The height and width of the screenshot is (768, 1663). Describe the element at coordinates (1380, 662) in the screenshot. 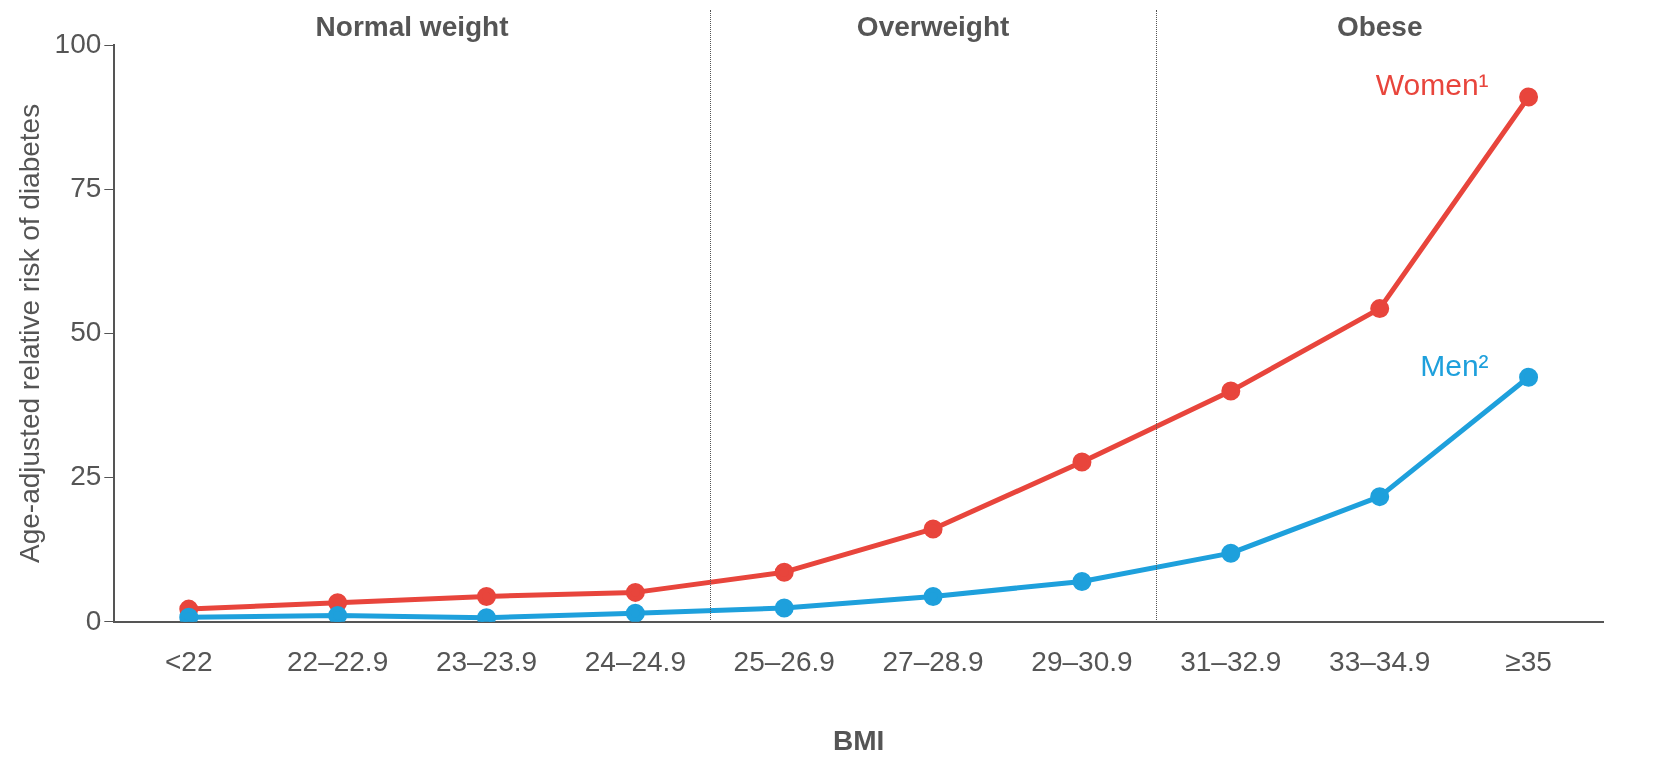

I see `x-tick-label: 33–34.9` at that location.